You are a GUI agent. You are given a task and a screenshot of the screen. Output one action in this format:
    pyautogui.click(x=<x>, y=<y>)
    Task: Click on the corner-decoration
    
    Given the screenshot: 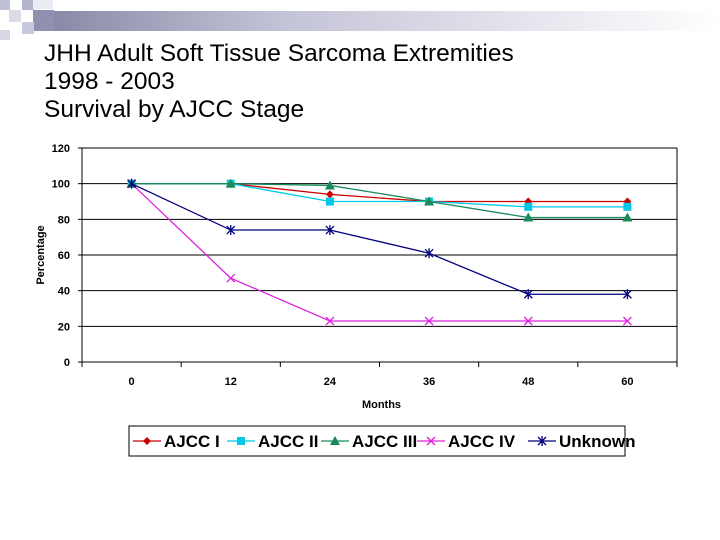 What is the action you would take?
    pyautogui.click(x=360, y=20)
    